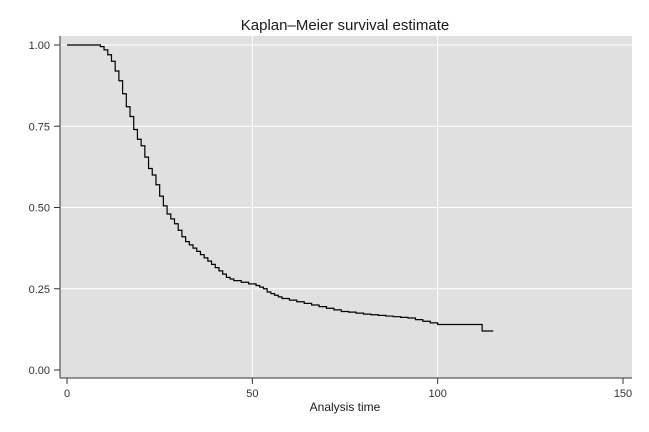  Describe the element at coordinates (39, 46) in the screenshot. I see `y-tick-label: 1.00` at that location.